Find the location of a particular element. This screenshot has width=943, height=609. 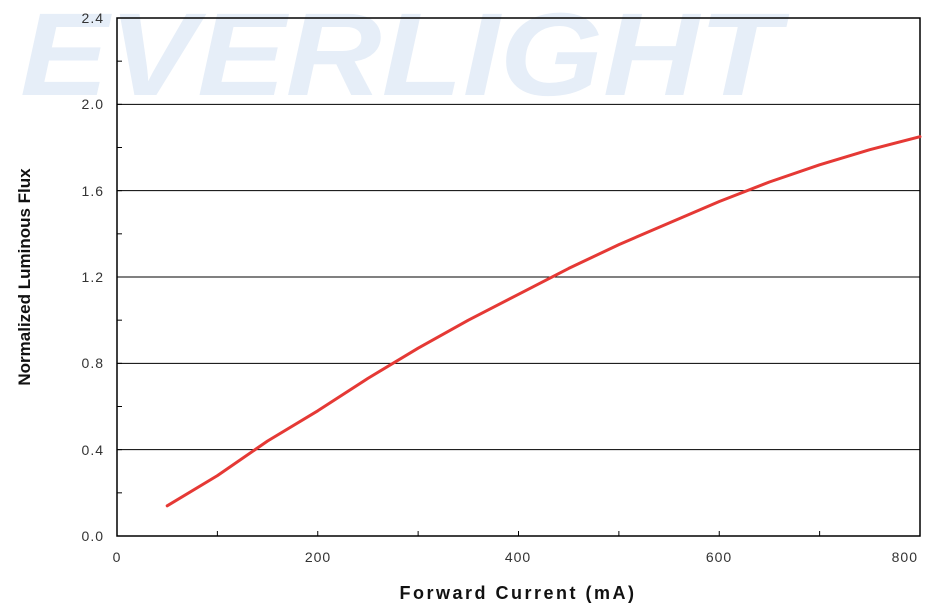

x-axis-title: Forward Current (mA) is located at coordinates (517, 593).